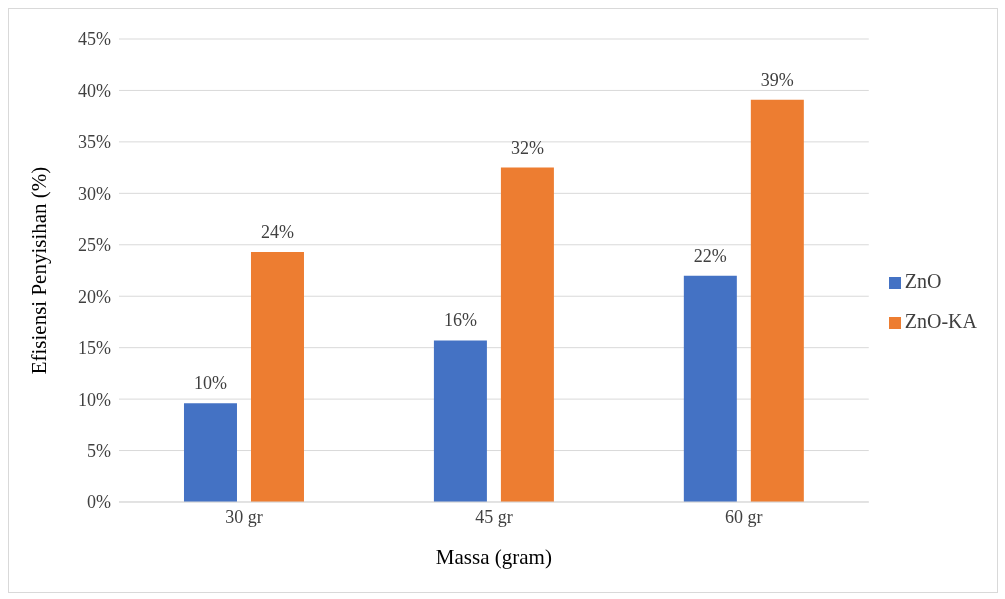 The image size is (1005, 599). What do you see at coordinates (39, 270) in the screenshot?
I see `y-axis-title: Efisiensi Penyisihan (%)` at bounding box center [39, 270].